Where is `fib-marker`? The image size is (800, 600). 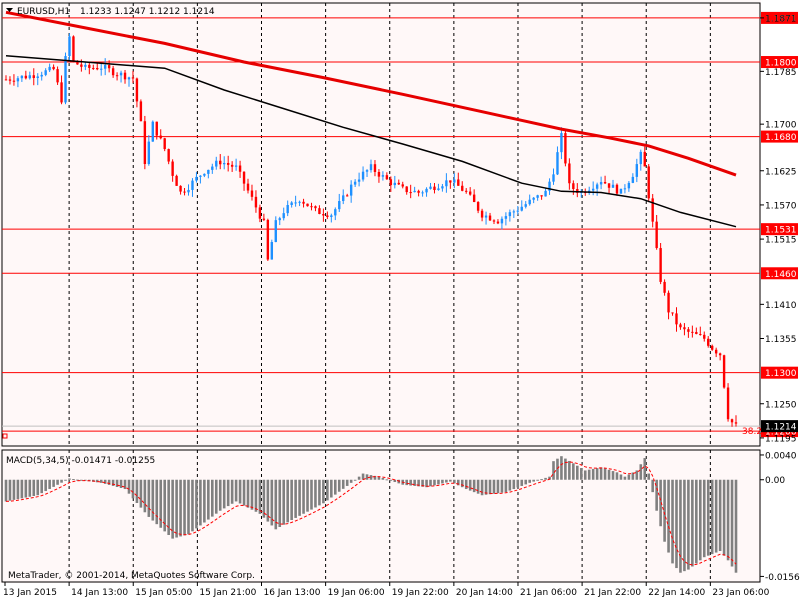
fib-marker is located at coordinates (5, 436).